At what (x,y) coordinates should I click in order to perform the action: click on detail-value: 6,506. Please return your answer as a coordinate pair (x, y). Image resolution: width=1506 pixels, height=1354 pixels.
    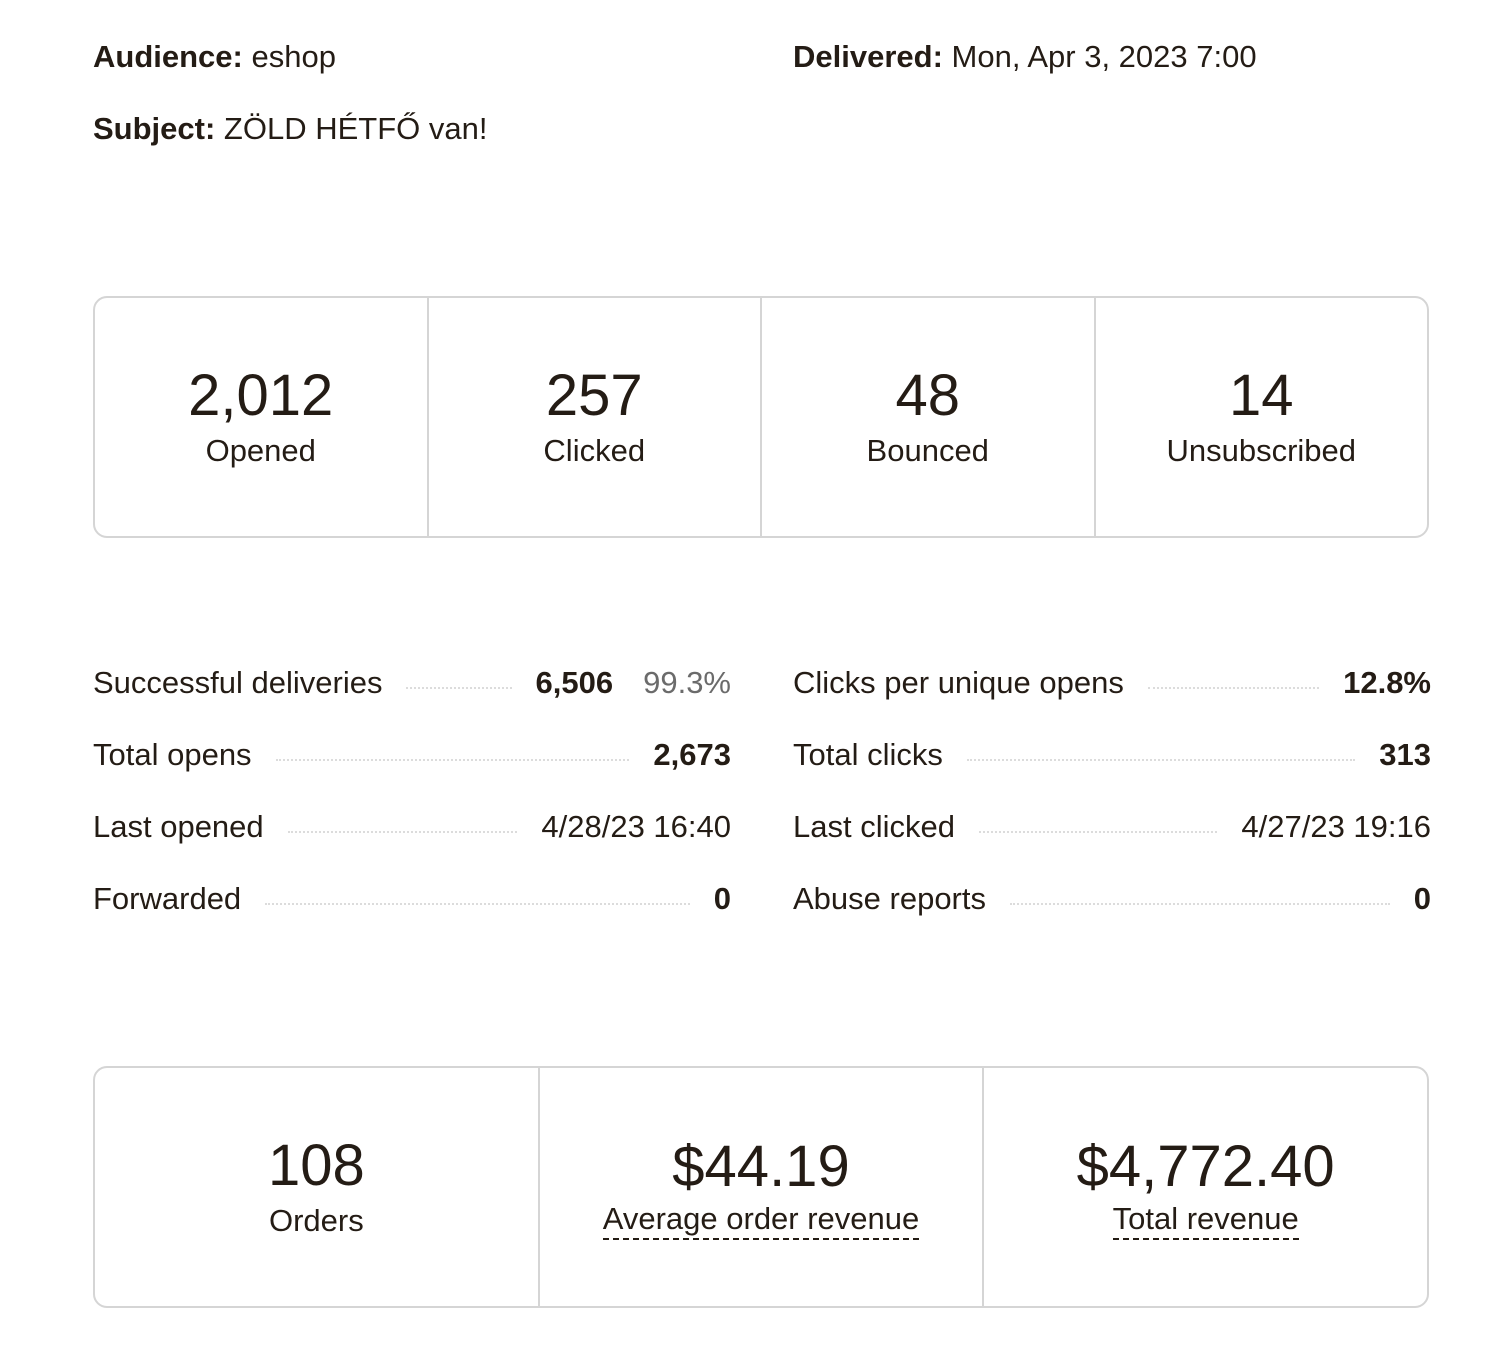
    Looking at the image, I should click on (574, 682).